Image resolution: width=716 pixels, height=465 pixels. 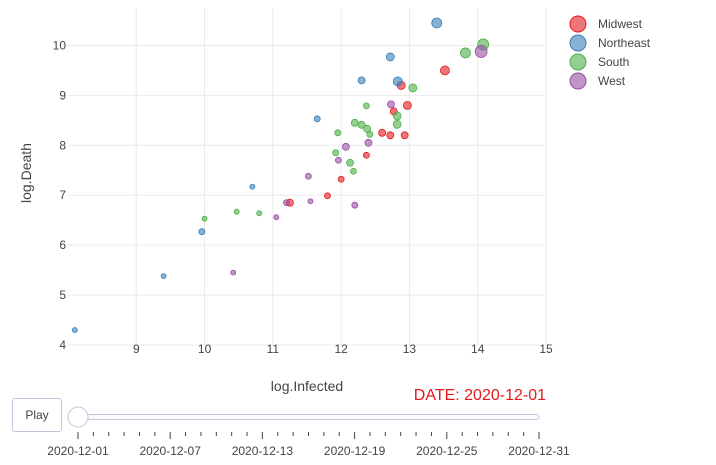 What do you see at coordinates (171, 451) in the screenshot?
I see `slider-date-label: 2020-12-07` at bounding box center [171, 451].